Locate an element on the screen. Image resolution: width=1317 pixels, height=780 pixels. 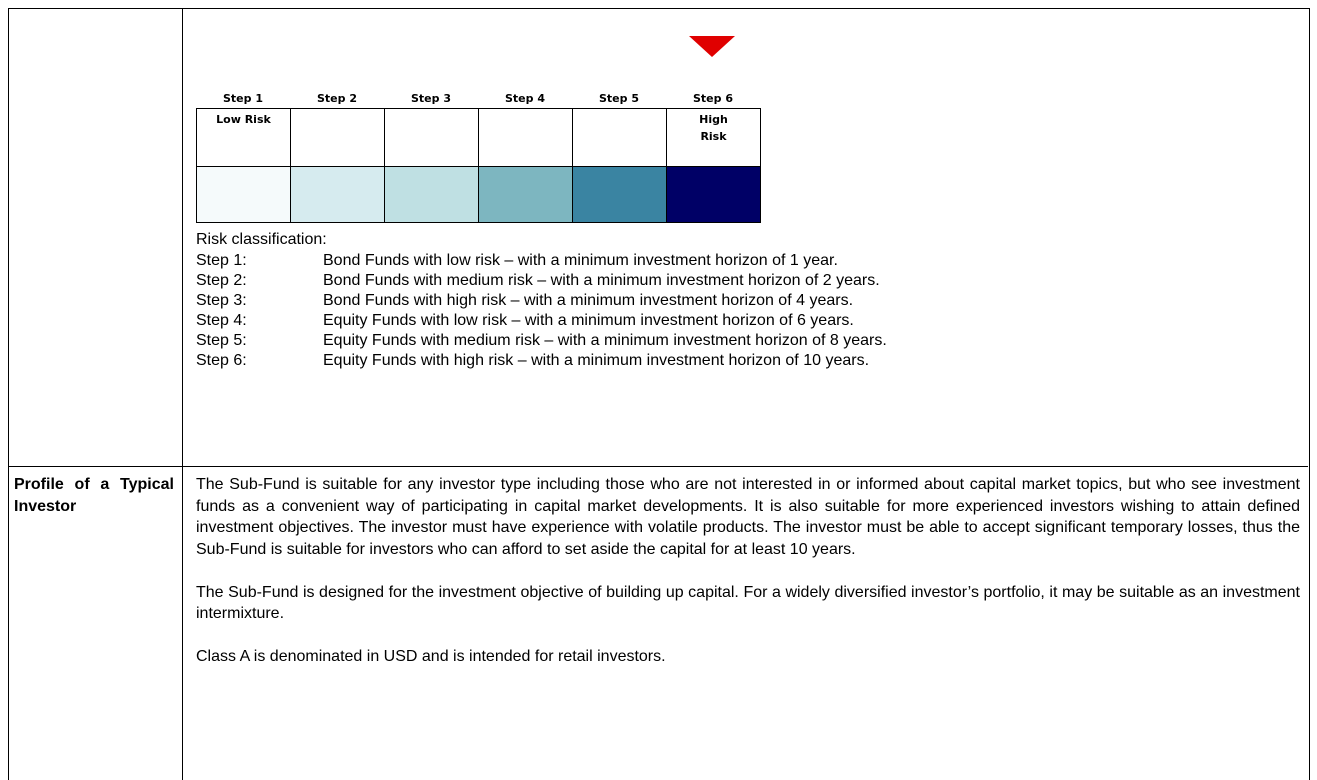
classification-title: Risk classification: is located at coordinates (261, 239).